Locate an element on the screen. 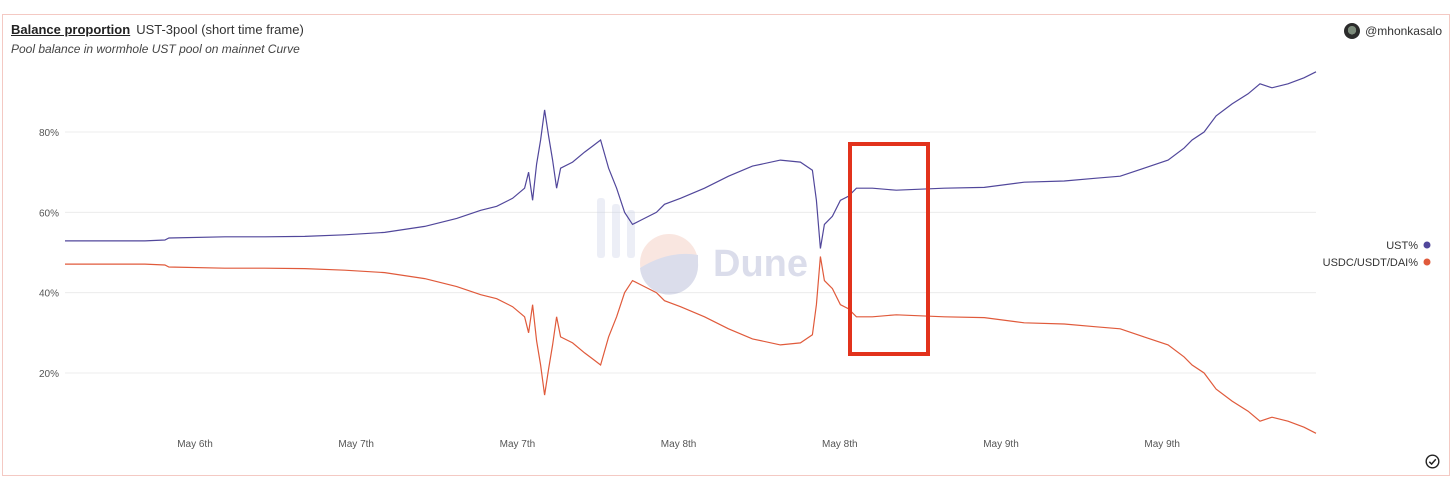  legend-label-usdc: USDC/USDT/DAI% is located at coordinates (1371, 263).